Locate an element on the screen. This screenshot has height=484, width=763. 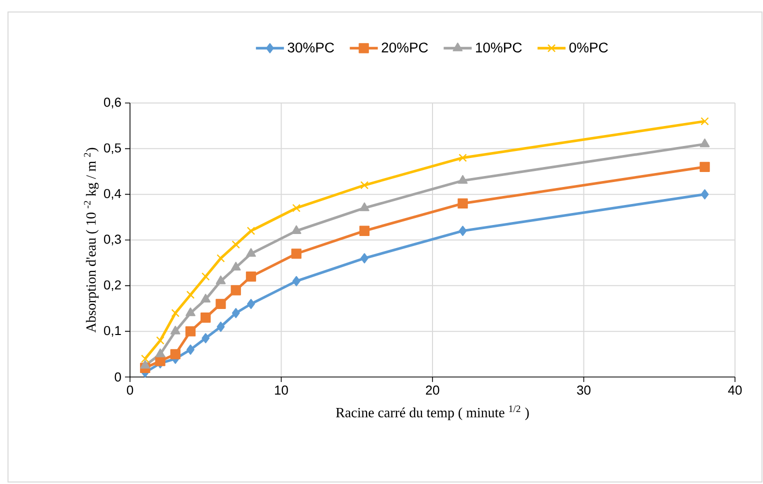
y-tick-label: 0,1 is located at coordinates (112, 331).